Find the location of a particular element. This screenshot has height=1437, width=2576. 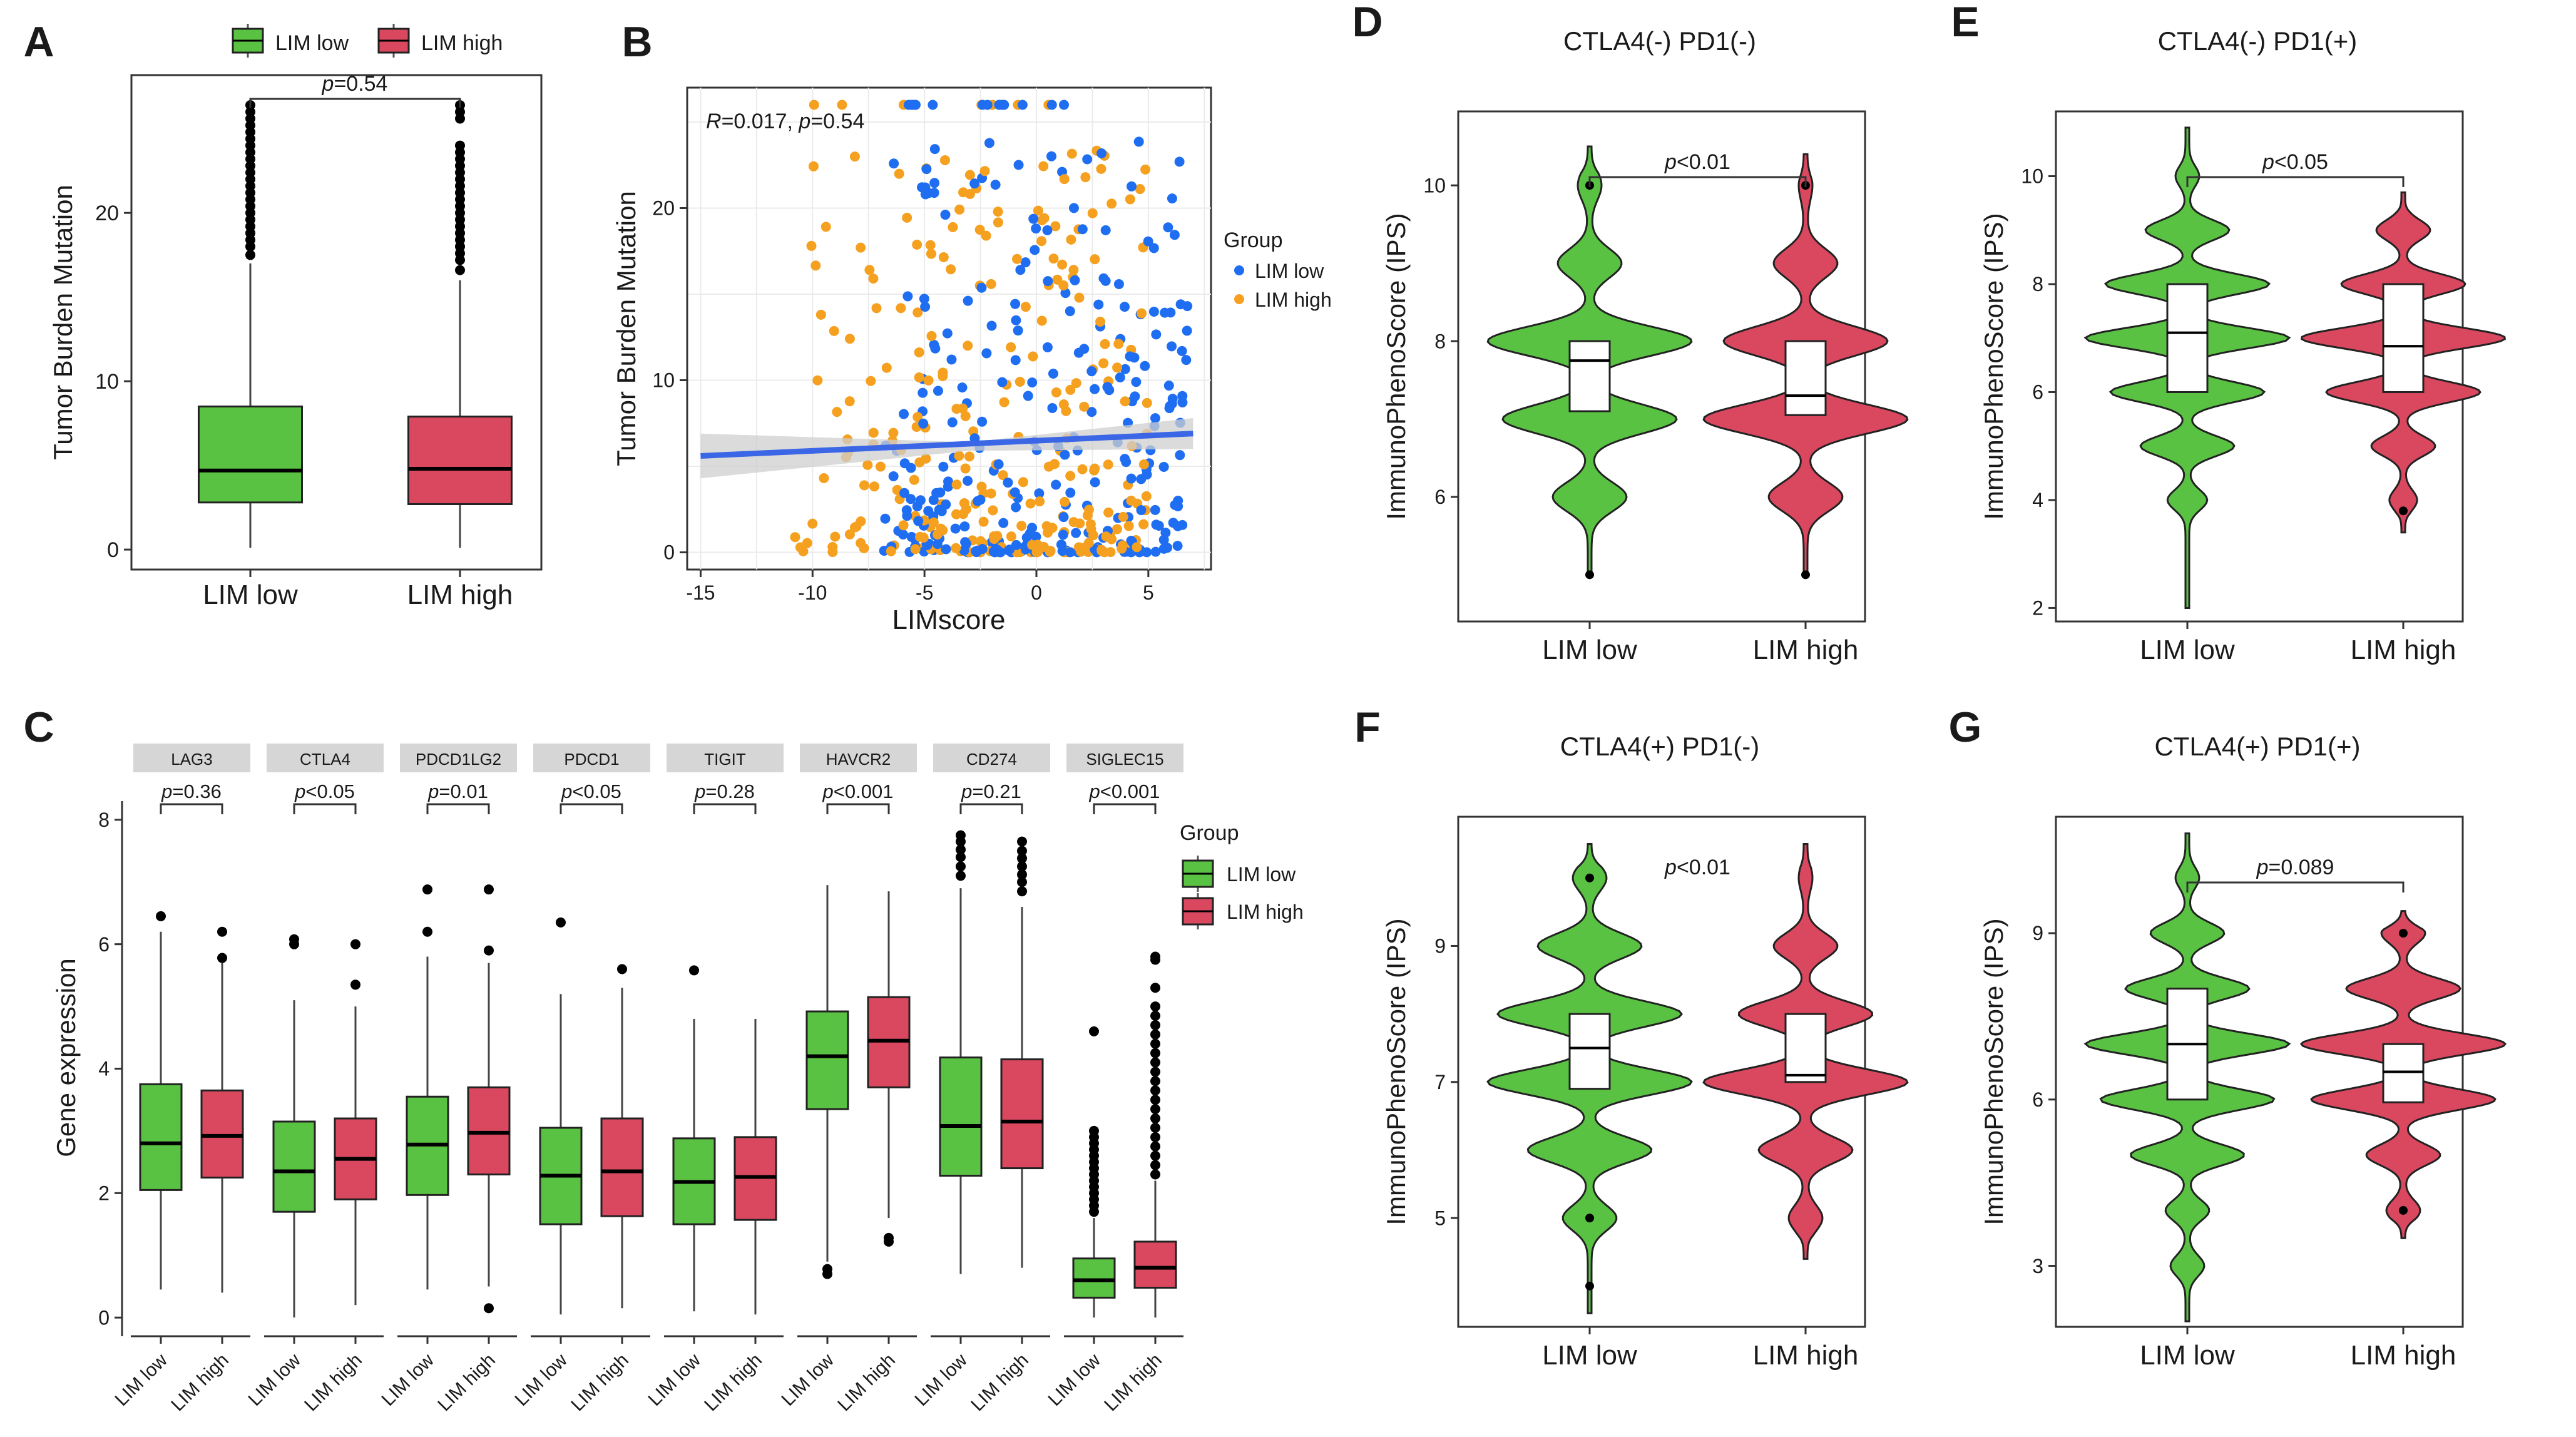

d-title: CTLA4(-) PD1(-) is located at coordinates (1660, 41).